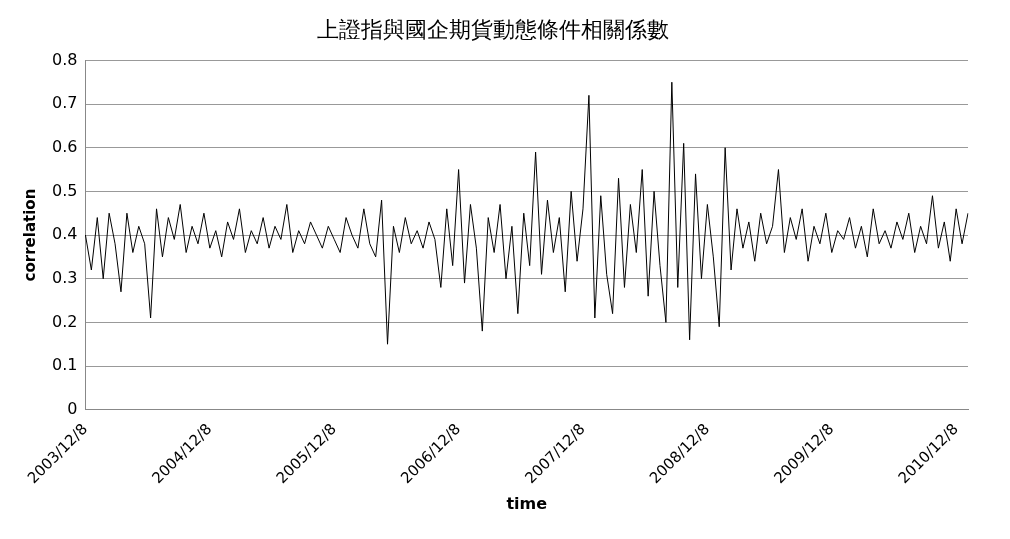  What do you see at coordinates (64, 365) in the screenshot?
I see `y-tick-label: 0.1` at bounding box center [64, 365].